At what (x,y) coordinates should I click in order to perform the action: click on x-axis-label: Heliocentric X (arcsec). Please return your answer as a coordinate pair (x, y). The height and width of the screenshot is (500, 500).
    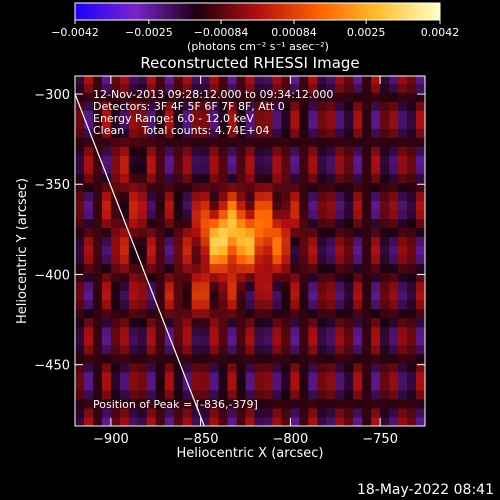
    Looking at the image, I should click on (250, 453).